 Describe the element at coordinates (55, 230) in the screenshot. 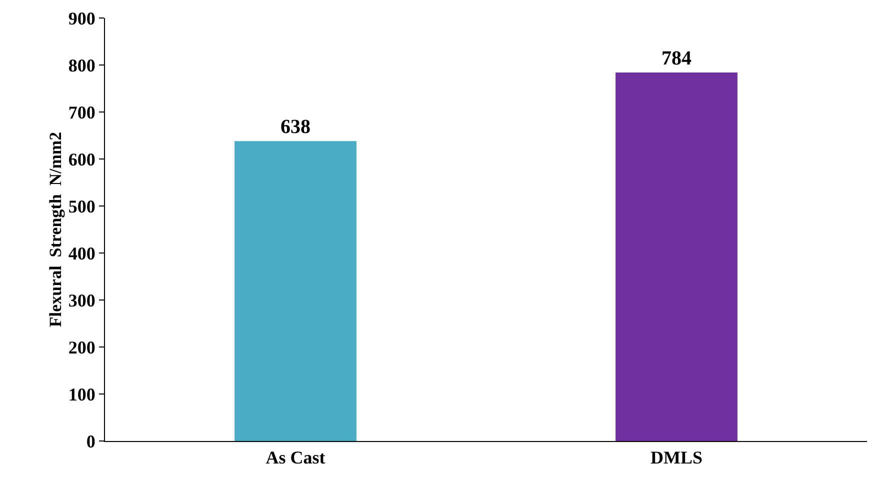

I see `y-axis-title: Flexural Strength N/mm2` at that location.